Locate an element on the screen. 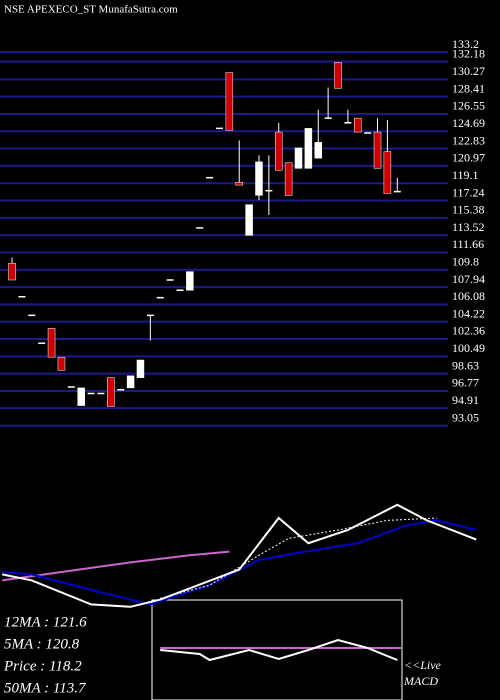 The image size is (500, 700). macd-box is located at coordinates (277, 649).